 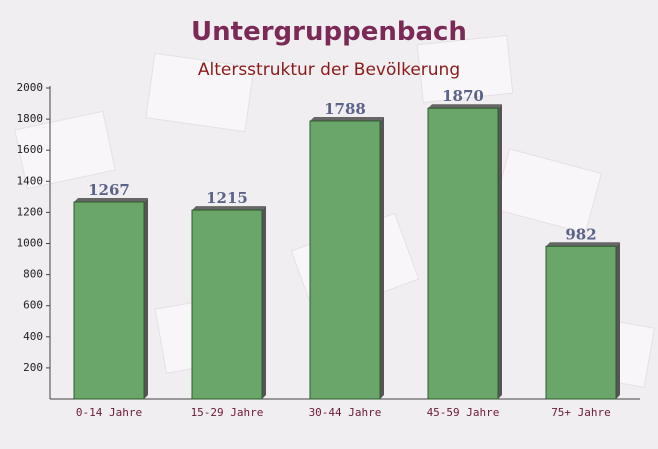 What do you see at coordinates (345, 109) in the screenshot?
I see `value-label: 1788` at bounding box center [345, 109].